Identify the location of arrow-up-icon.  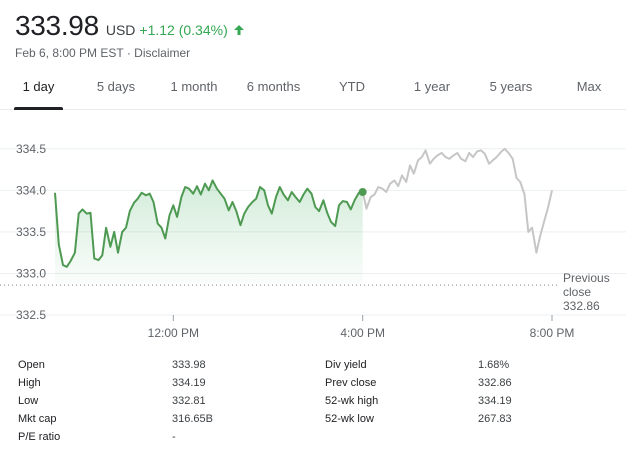
(239, 29).